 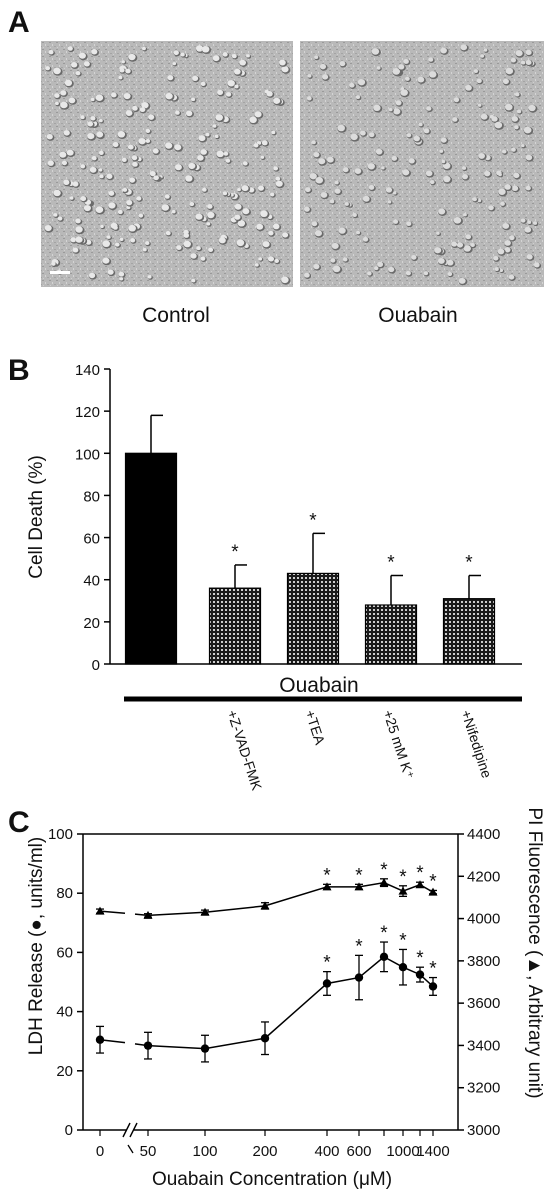 What do you see at coordinates (100, 1151) in the screenshot?
I see `x-tick-label: 0` at bounding box center [100, 1151].